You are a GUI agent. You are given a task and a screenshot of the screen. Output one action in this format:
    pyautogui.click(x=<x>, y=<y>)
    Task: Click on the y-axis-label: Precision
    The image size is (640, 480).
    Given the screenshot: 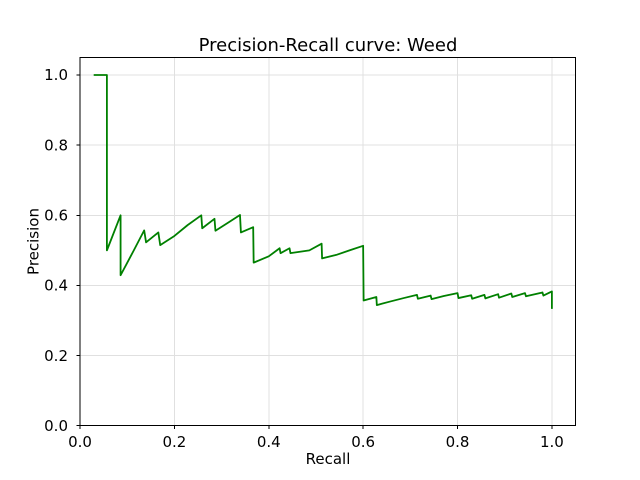 What is the action you would take?
    pyautogui.click(x=33, y=241)
    